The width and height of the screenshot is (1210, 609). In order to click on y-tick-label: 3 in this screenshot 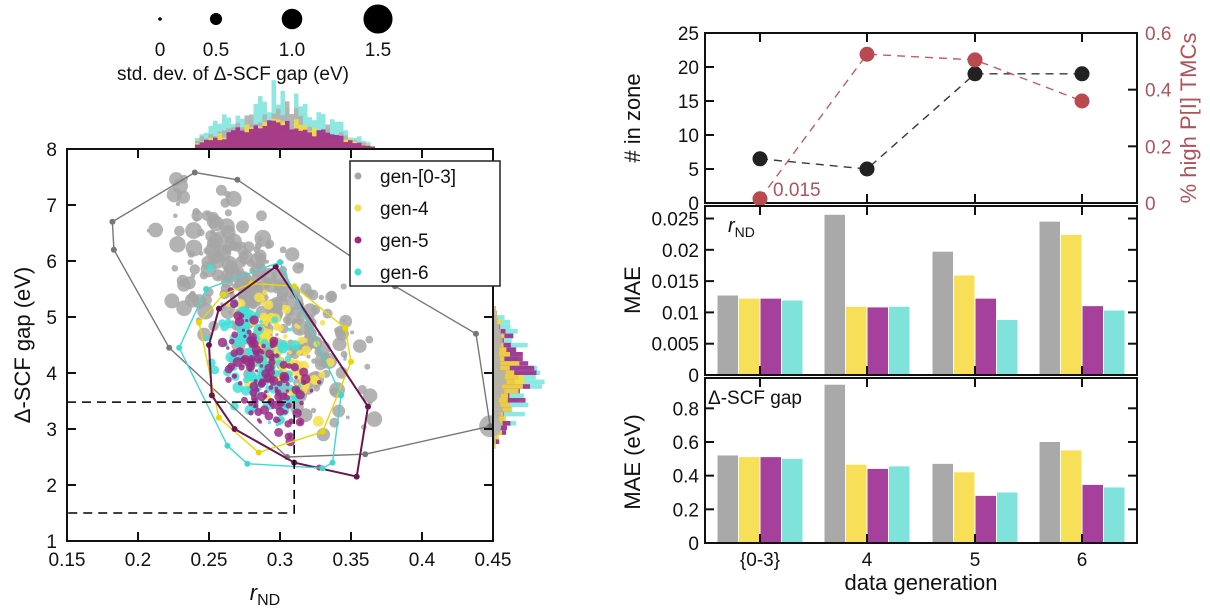, I will do `click(51, 430)`.